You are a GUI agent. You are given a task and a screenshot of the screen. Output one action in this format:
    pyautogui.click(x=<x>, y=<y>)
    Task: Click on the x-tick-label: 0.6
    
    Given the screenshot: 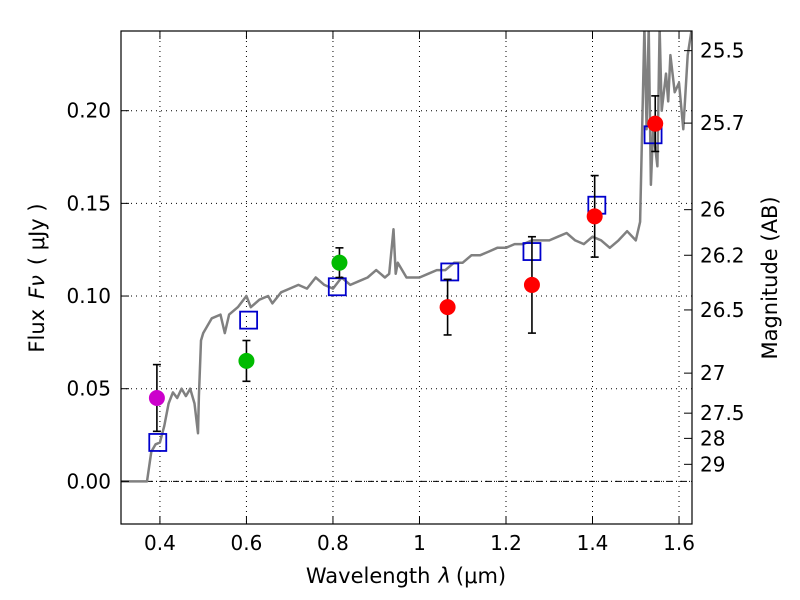 What is the action you would take?
    pyautogui.click(x=247, y=543)
    